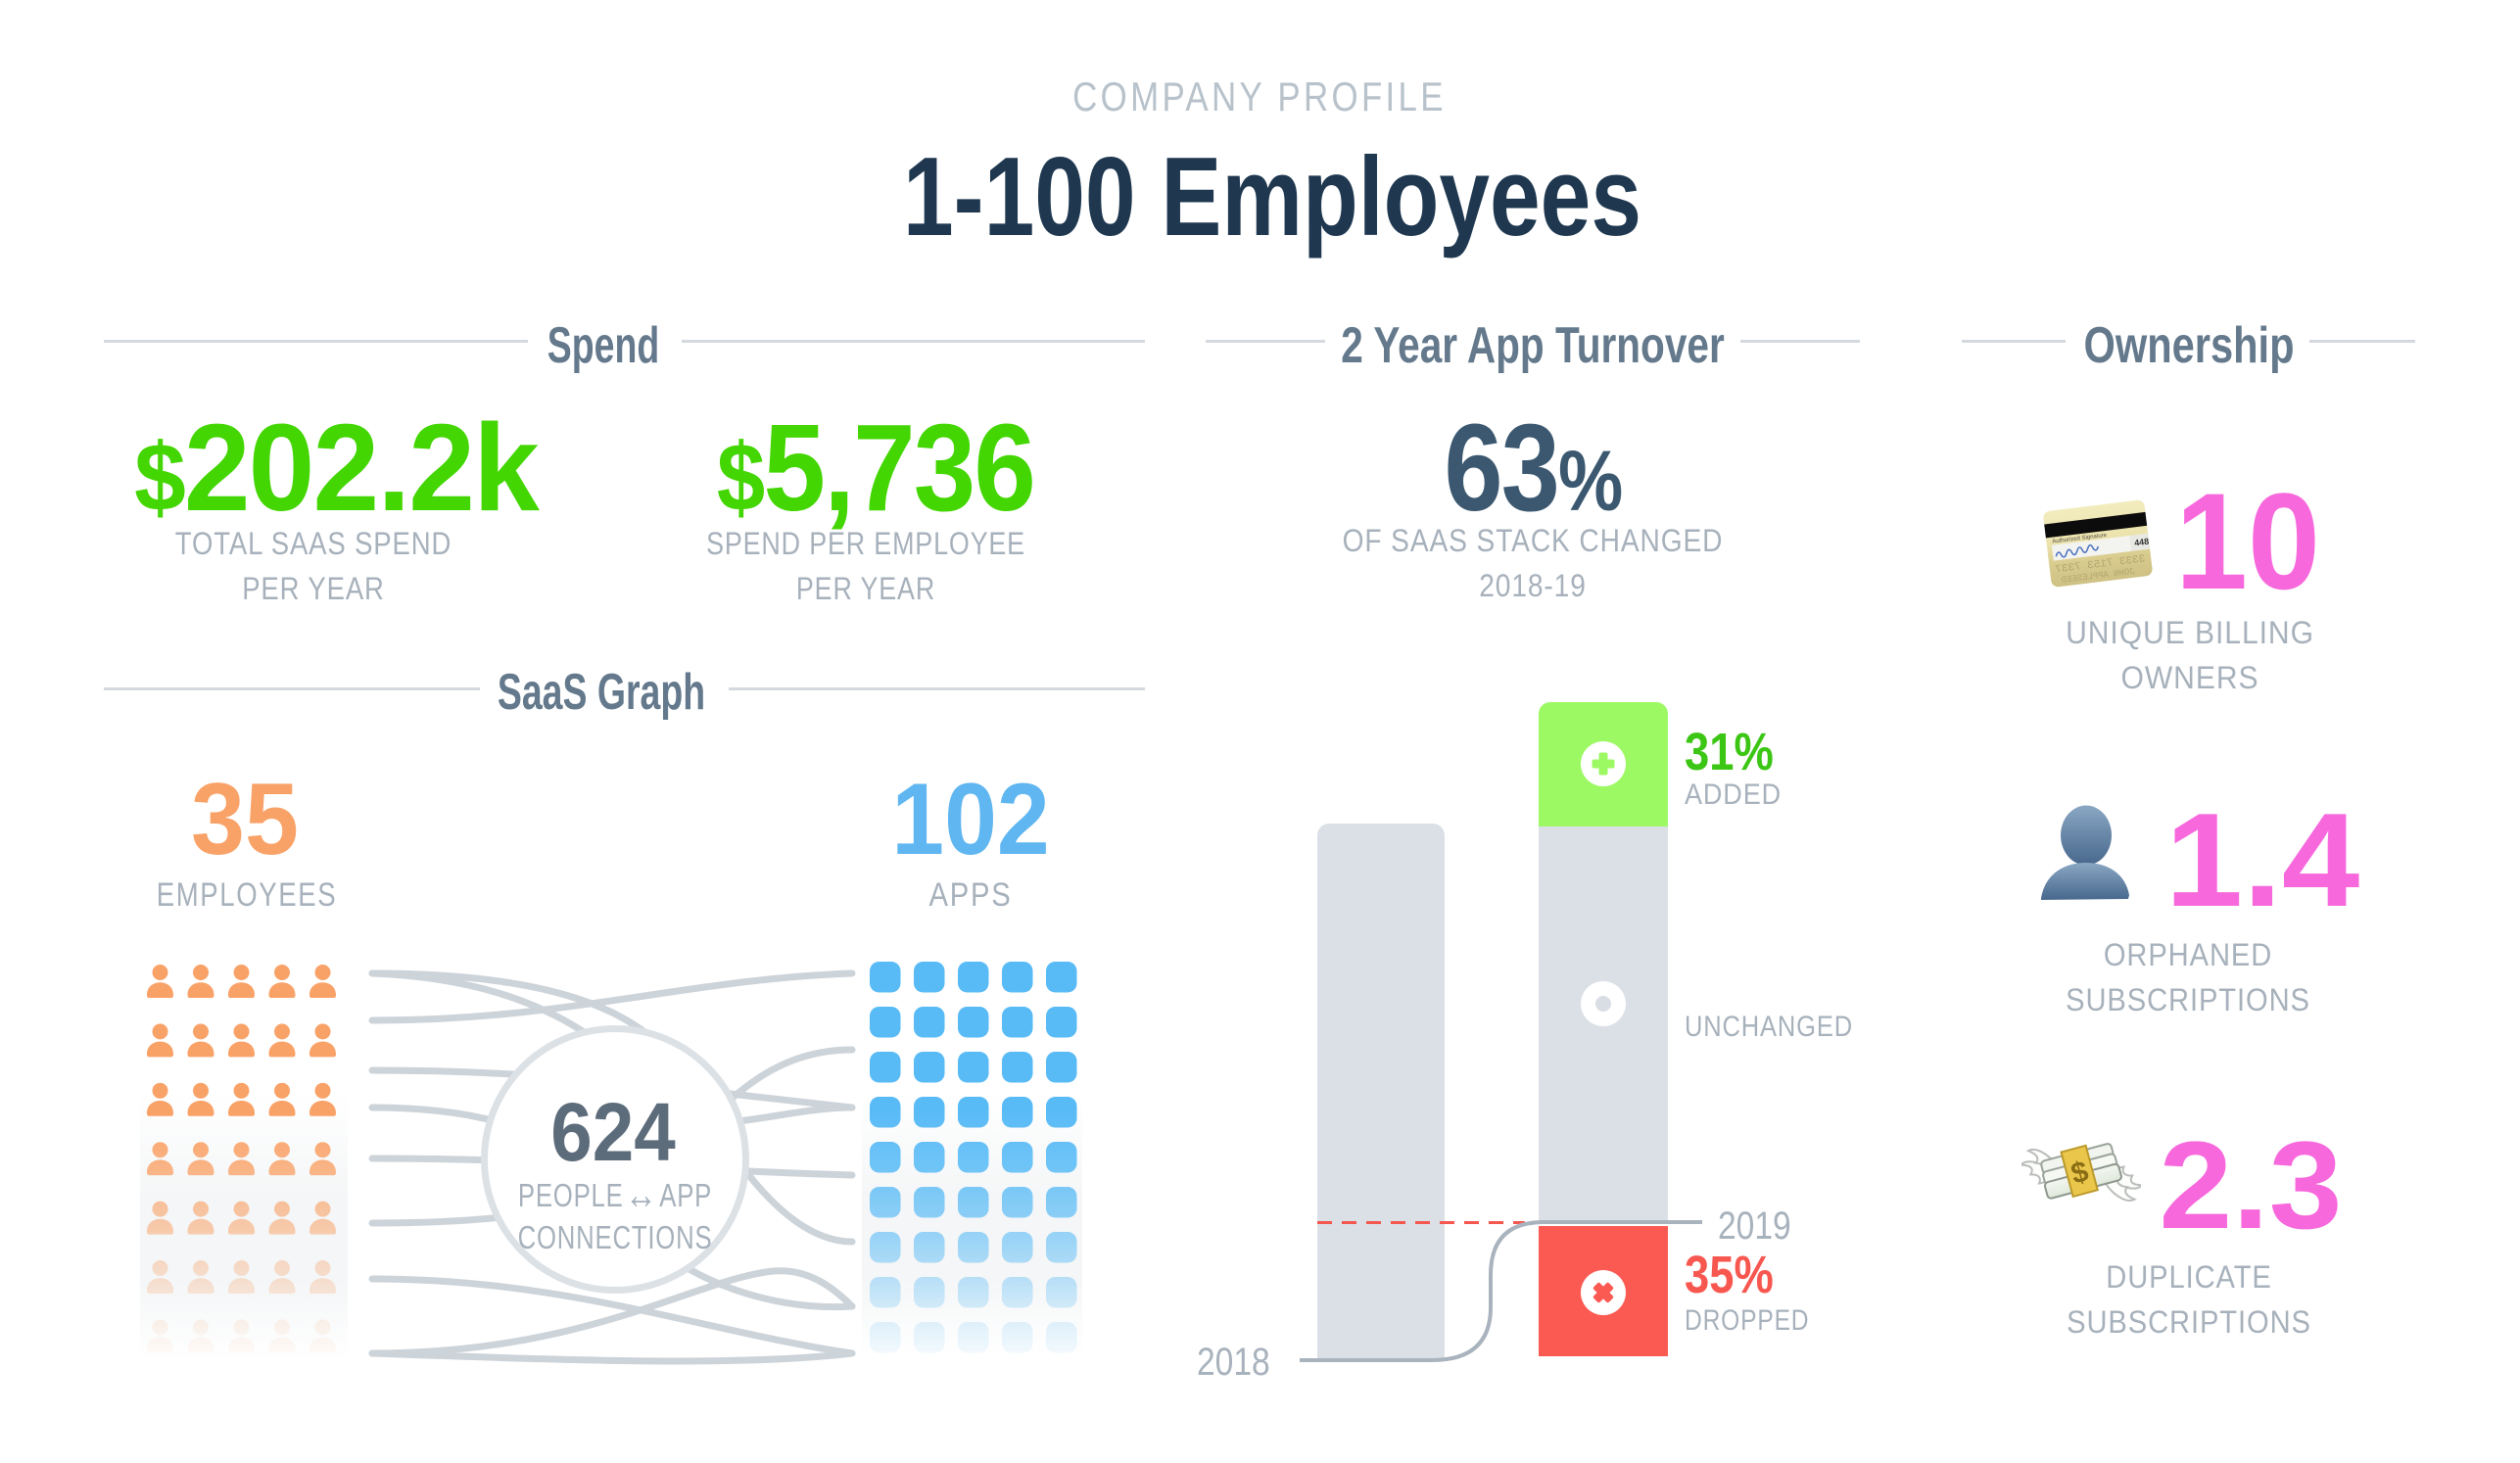 The height and width of the screenshot is (1463, 2520). Describe the element at coordinates (2142, 542) in the screenshot. I see `svg-text: 448` at that location.